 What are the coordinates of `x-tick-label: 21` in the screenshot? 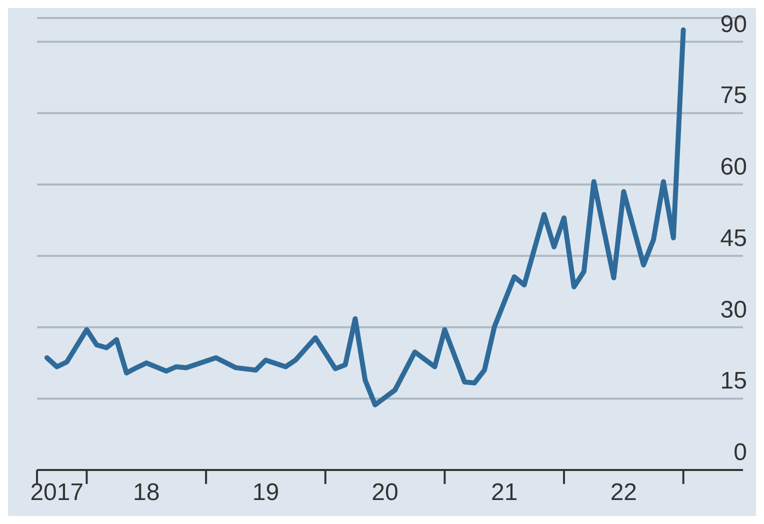 It's located at (504, 492).